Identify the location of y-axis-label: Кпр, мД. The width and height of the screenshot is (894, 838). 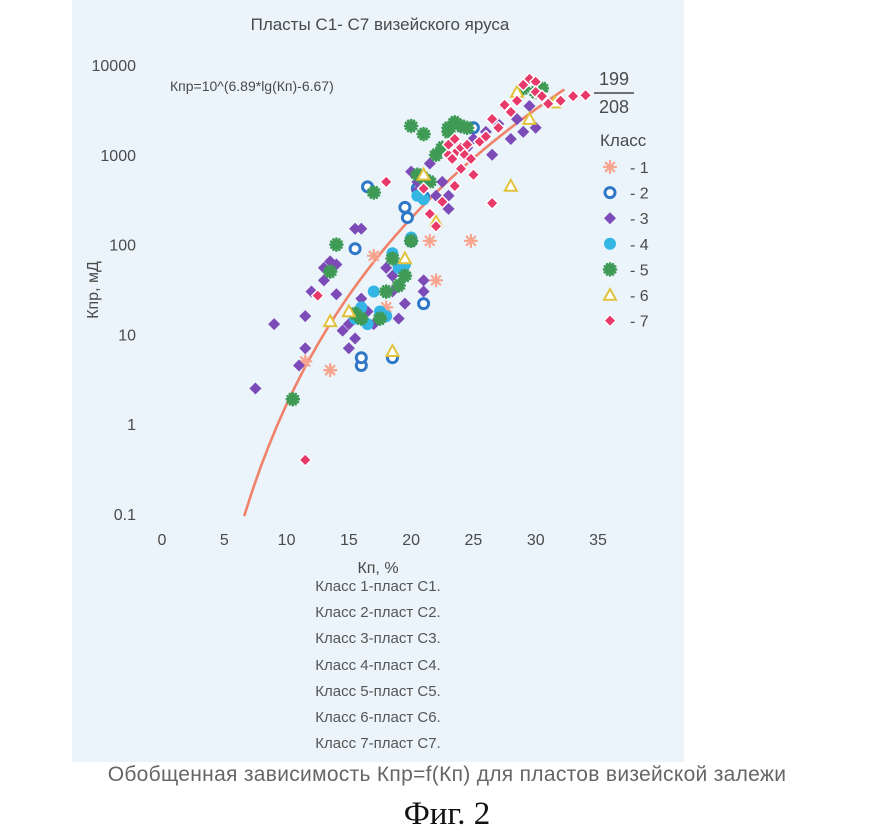
(93, 290).